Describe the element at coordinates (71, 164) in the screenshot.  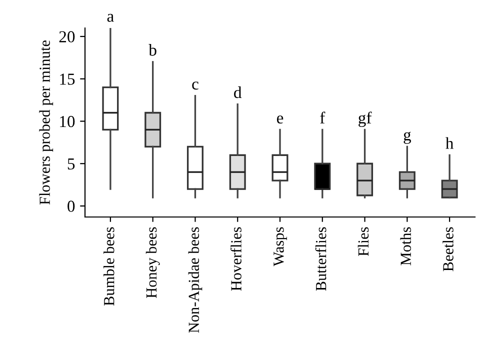
I see `y-tick-label: 5` at that location.